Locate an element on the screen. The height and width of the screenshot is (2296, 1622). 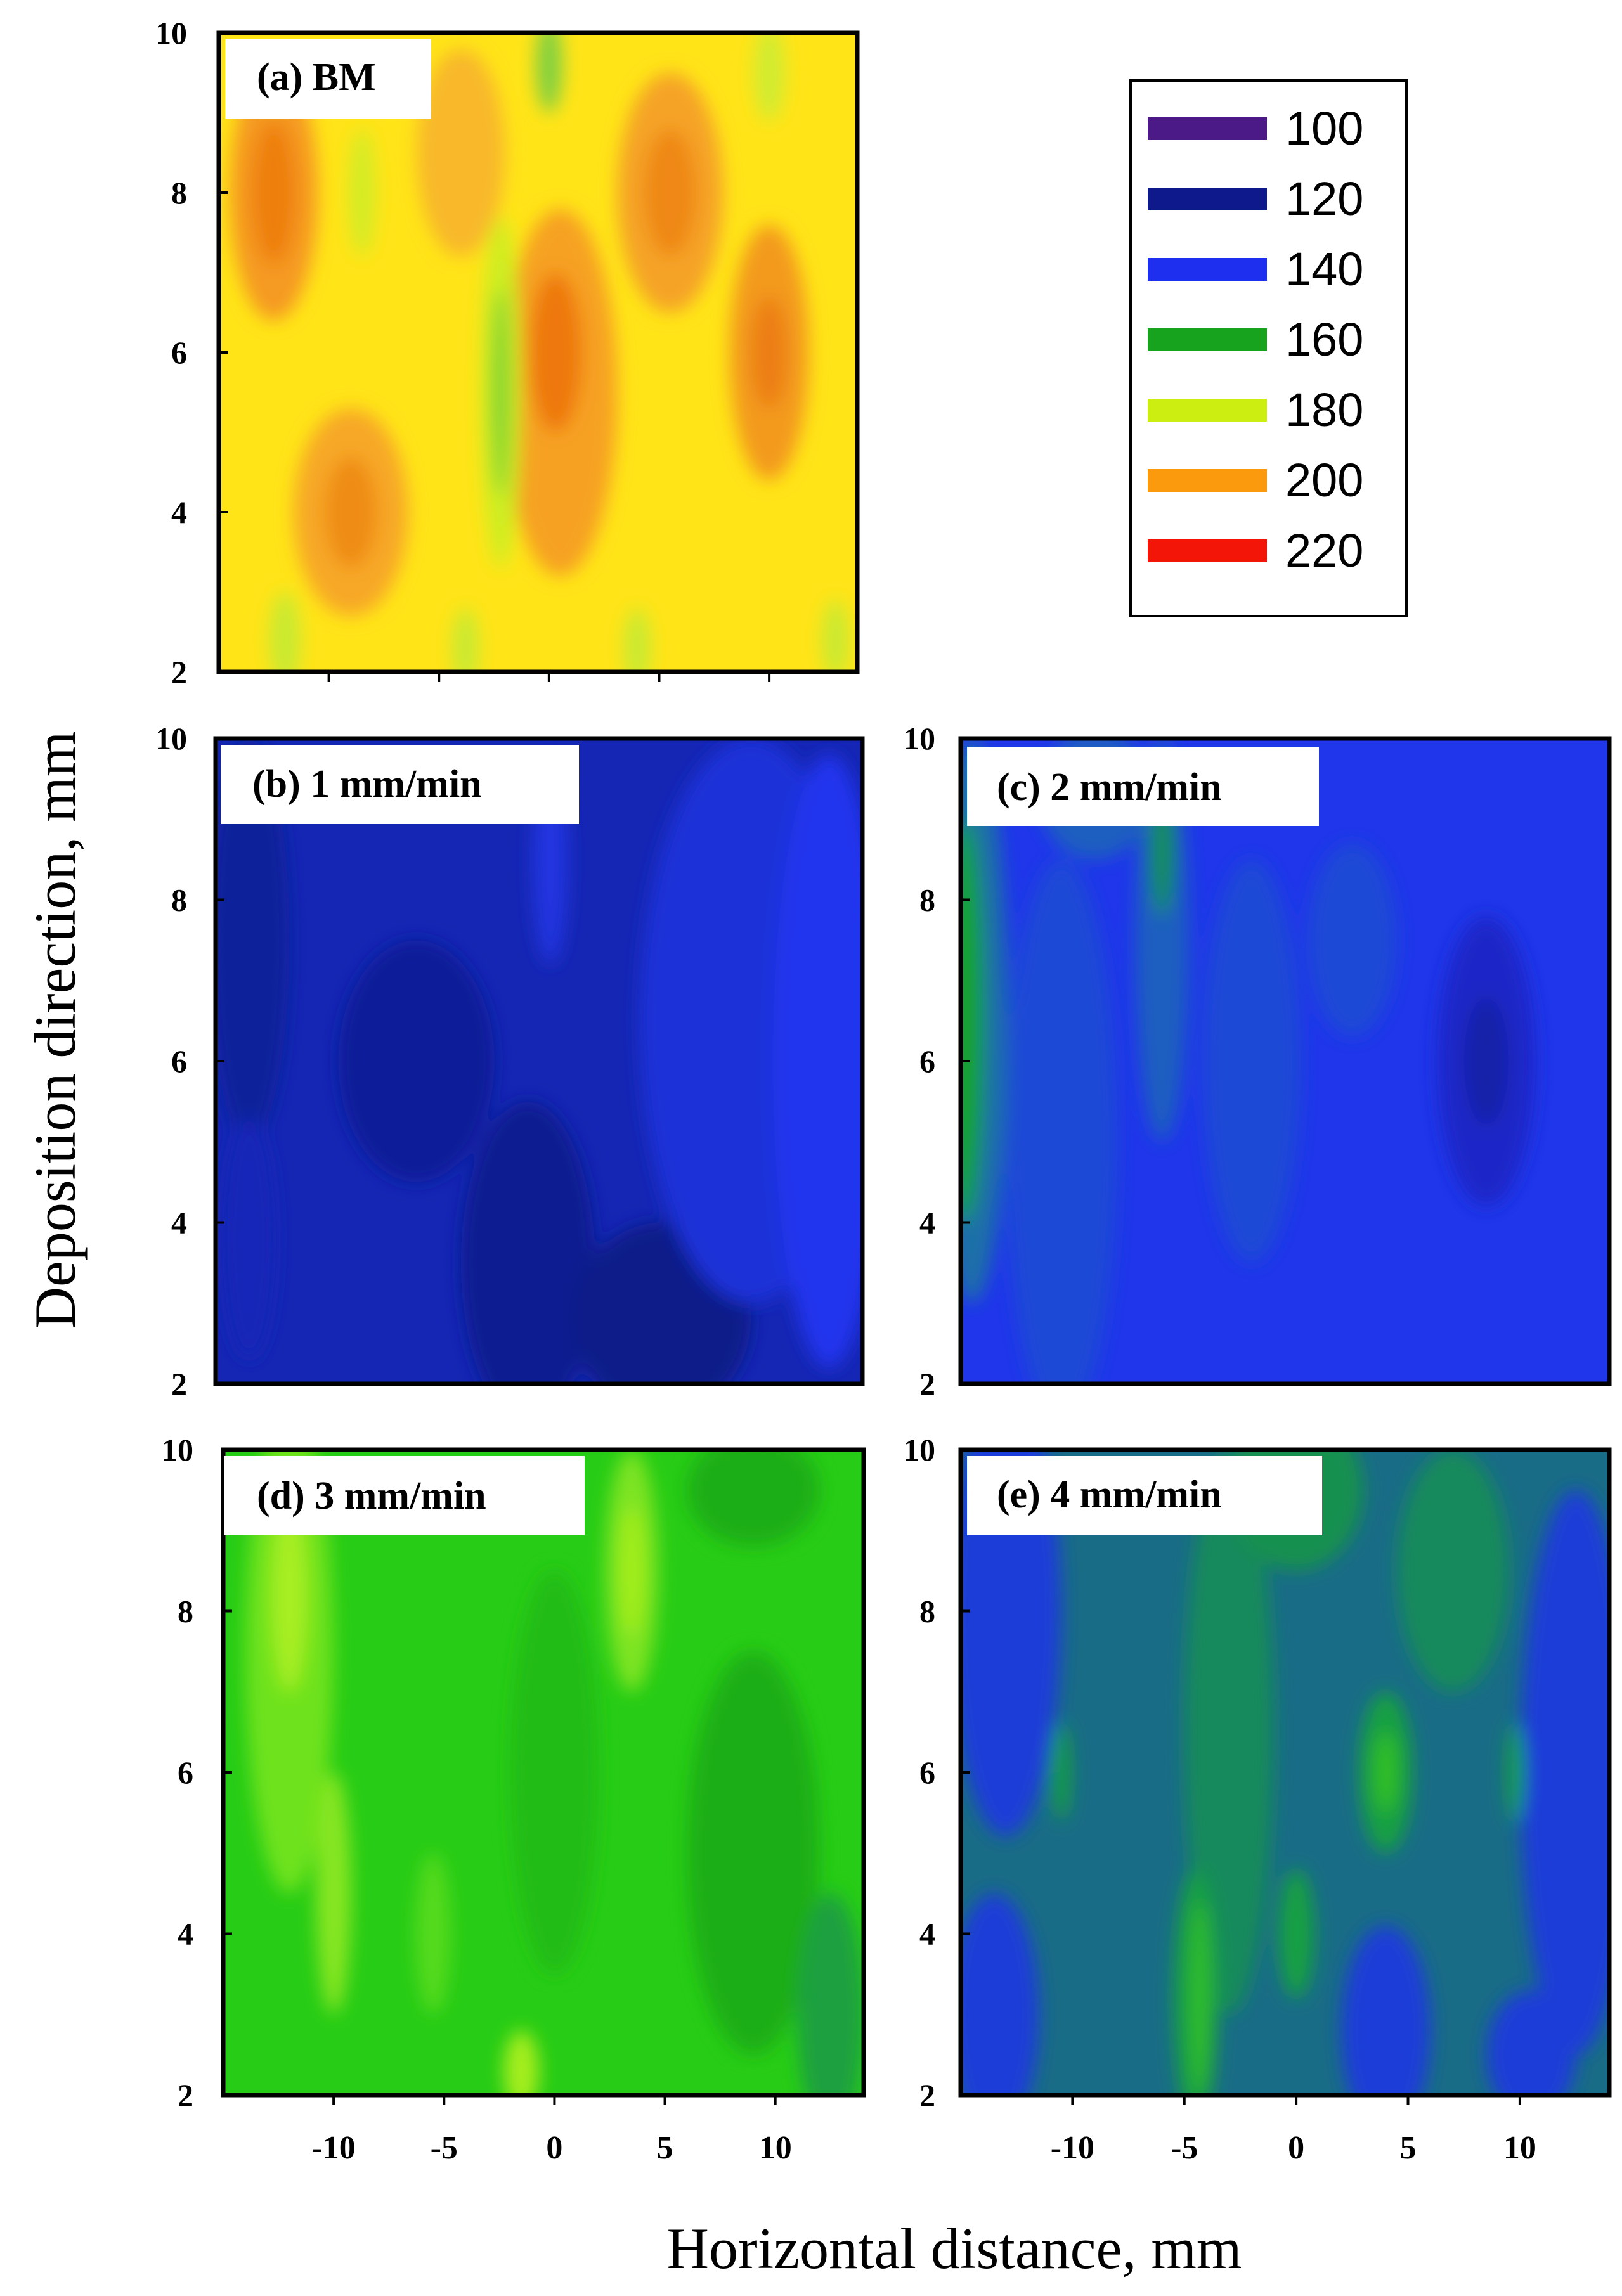
panel-d-y-tick-label: 2 is located at coordinates (185, 2095).